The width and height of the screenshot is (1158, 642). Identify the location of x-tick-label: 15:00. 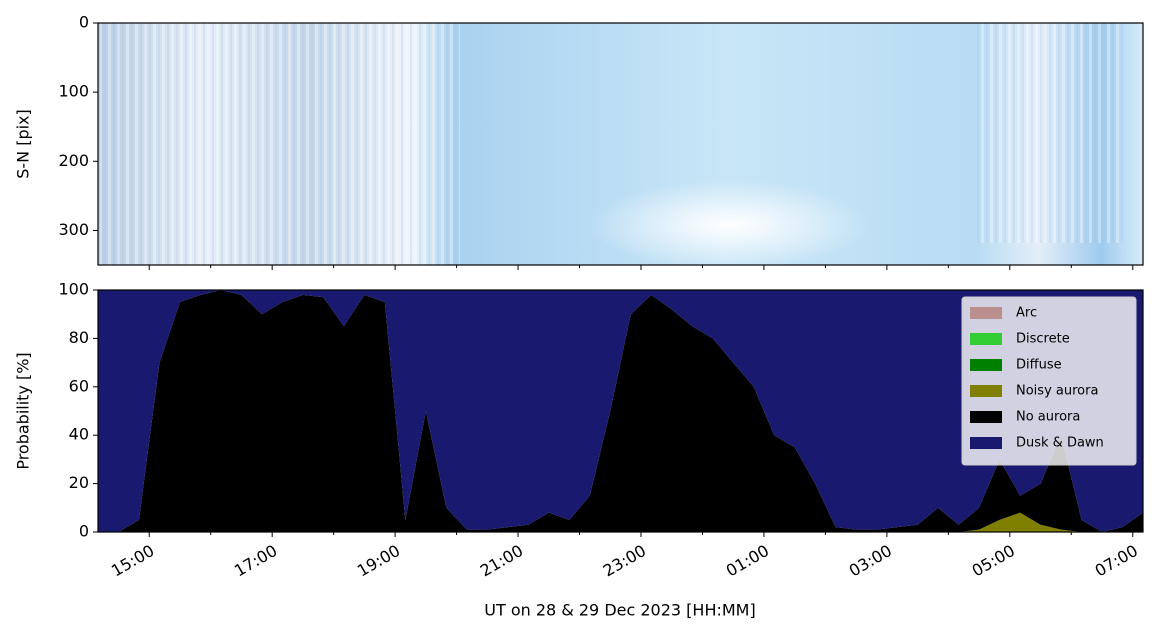
(132, 561).